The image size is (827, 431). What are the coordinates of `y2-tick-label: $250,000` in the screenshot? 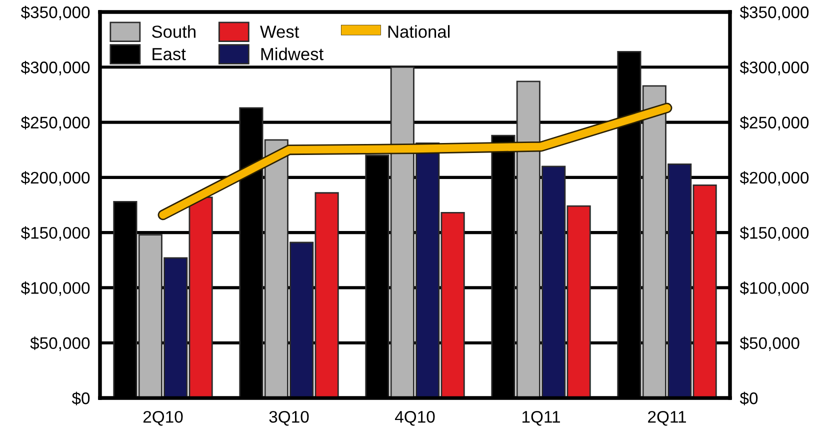 It's located at (774, 123).